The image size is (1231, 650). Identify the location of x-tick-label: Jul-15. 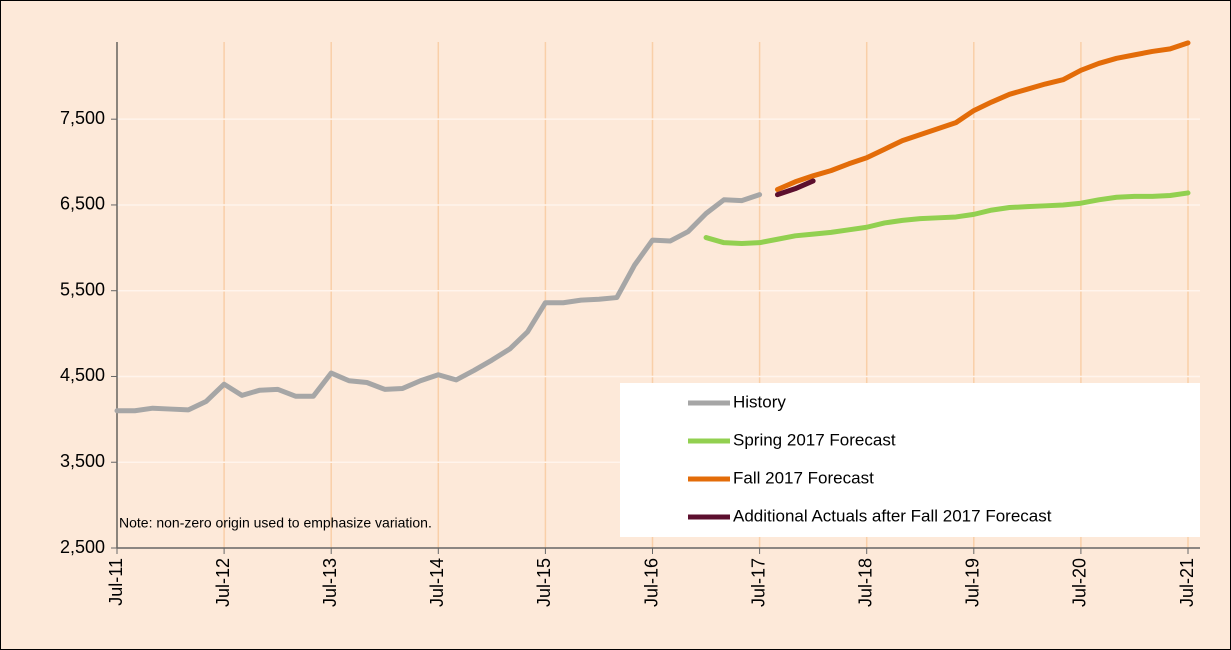
(544, 582).